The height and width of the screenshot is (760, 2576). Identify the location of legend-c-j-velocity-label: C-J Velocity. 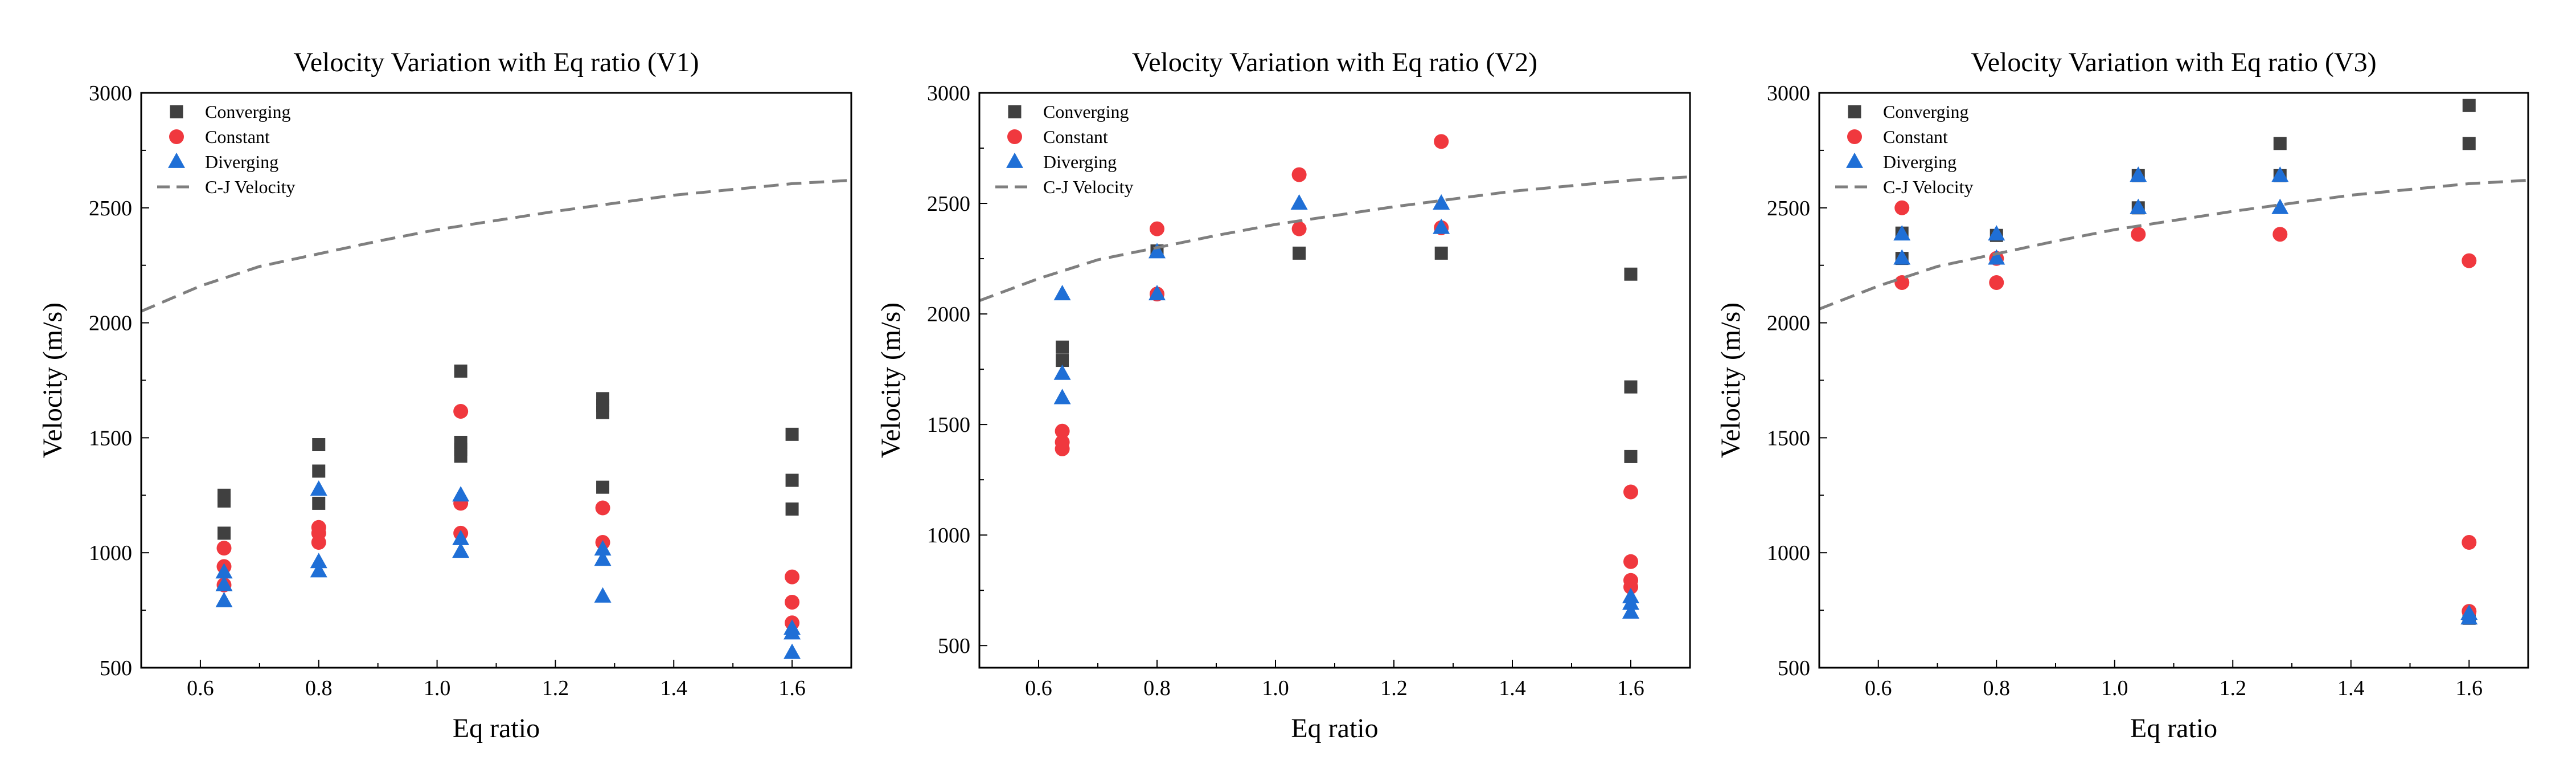
(250, 187).